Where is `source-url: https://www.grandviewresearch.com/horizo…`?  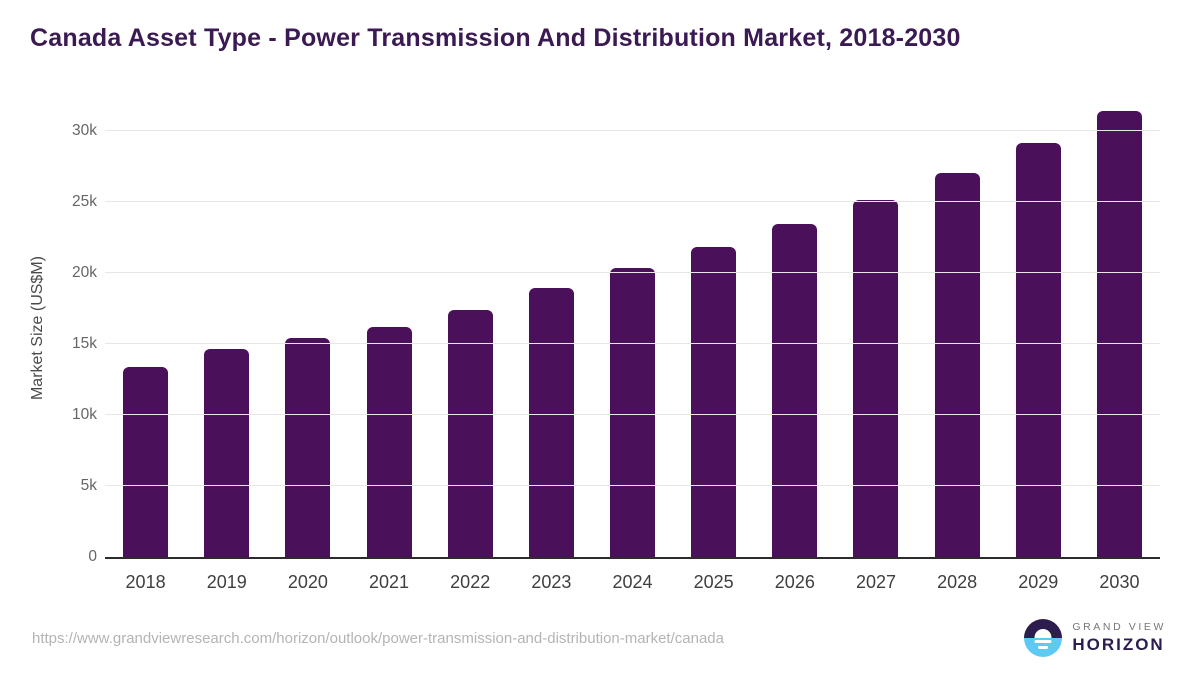
source-url: https://www.grandviewresearch.com/horizo… is located at coordinates (378, 638).